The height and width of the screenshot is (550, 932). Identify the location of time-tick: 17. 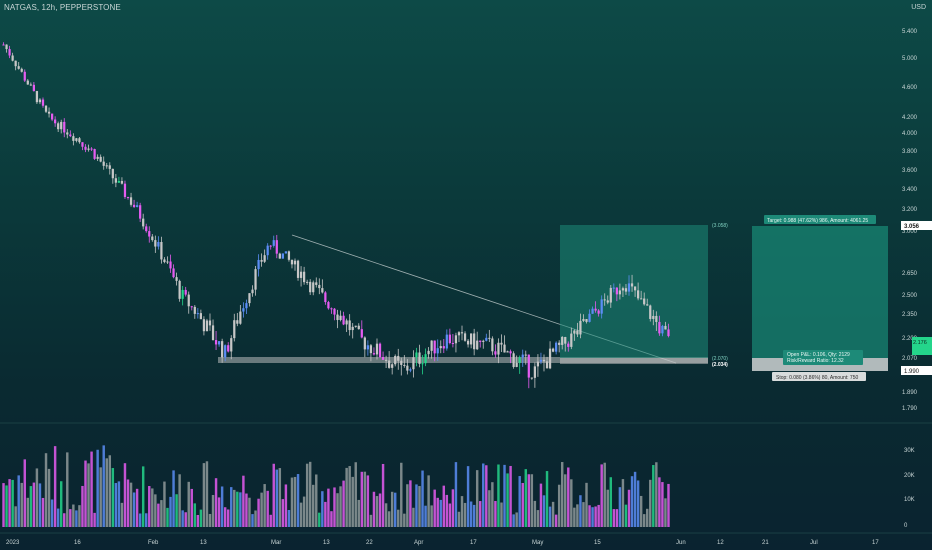
(473, 543).